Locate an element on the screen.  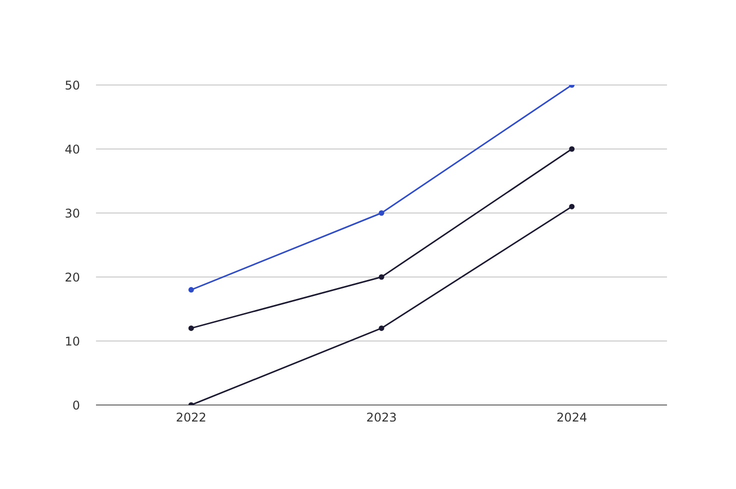
y-tick-label: 40 is located at coordinates (72, 149).